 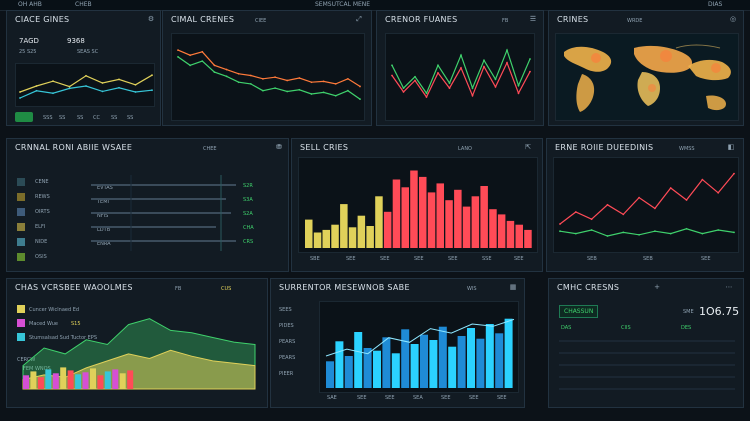 I want to click on p5-col-3: CHA, so click(x=248, y=228).